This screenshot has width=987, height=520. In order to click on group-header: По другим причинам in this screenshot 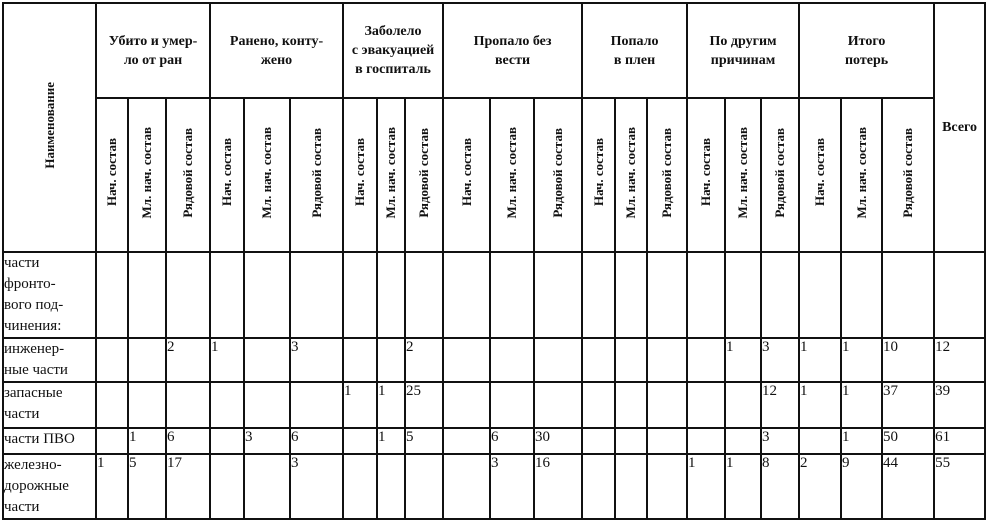, I will do `click(743, 50)`.